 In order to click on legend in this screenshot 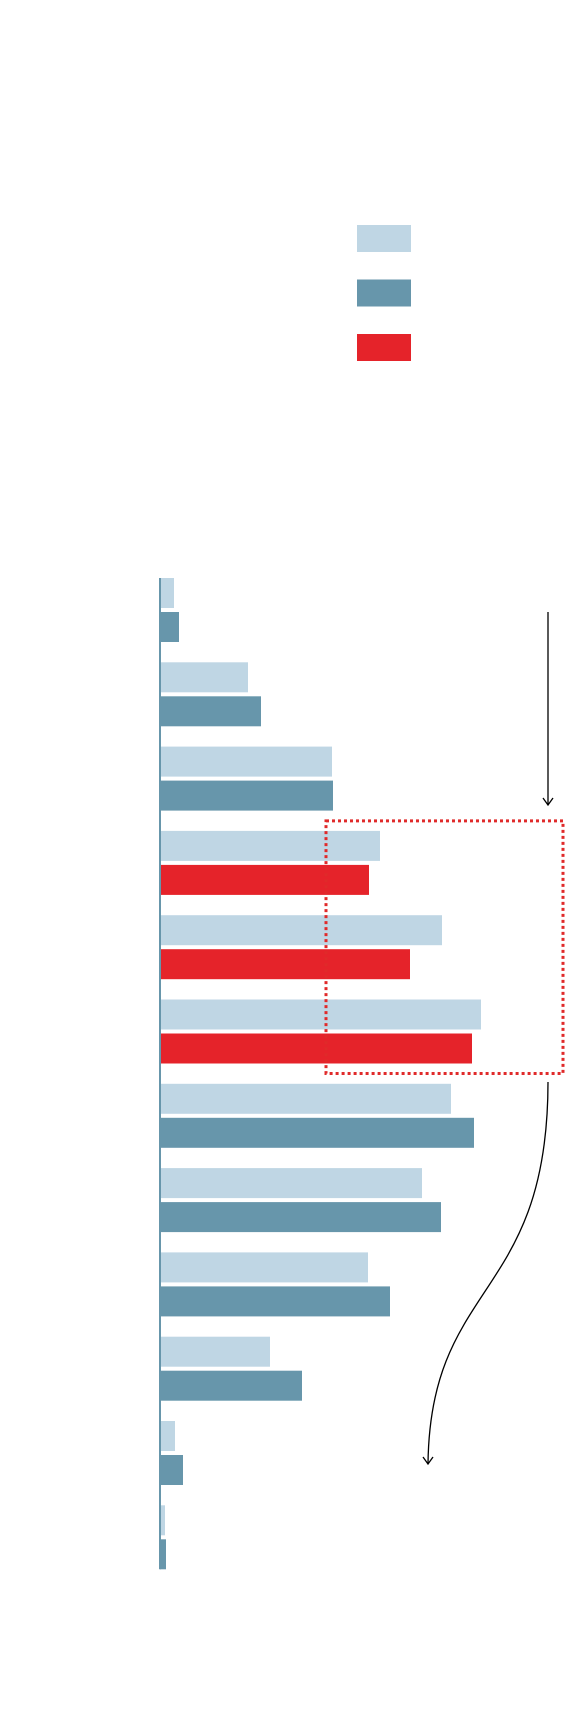, I will do `click(384, 293)`.